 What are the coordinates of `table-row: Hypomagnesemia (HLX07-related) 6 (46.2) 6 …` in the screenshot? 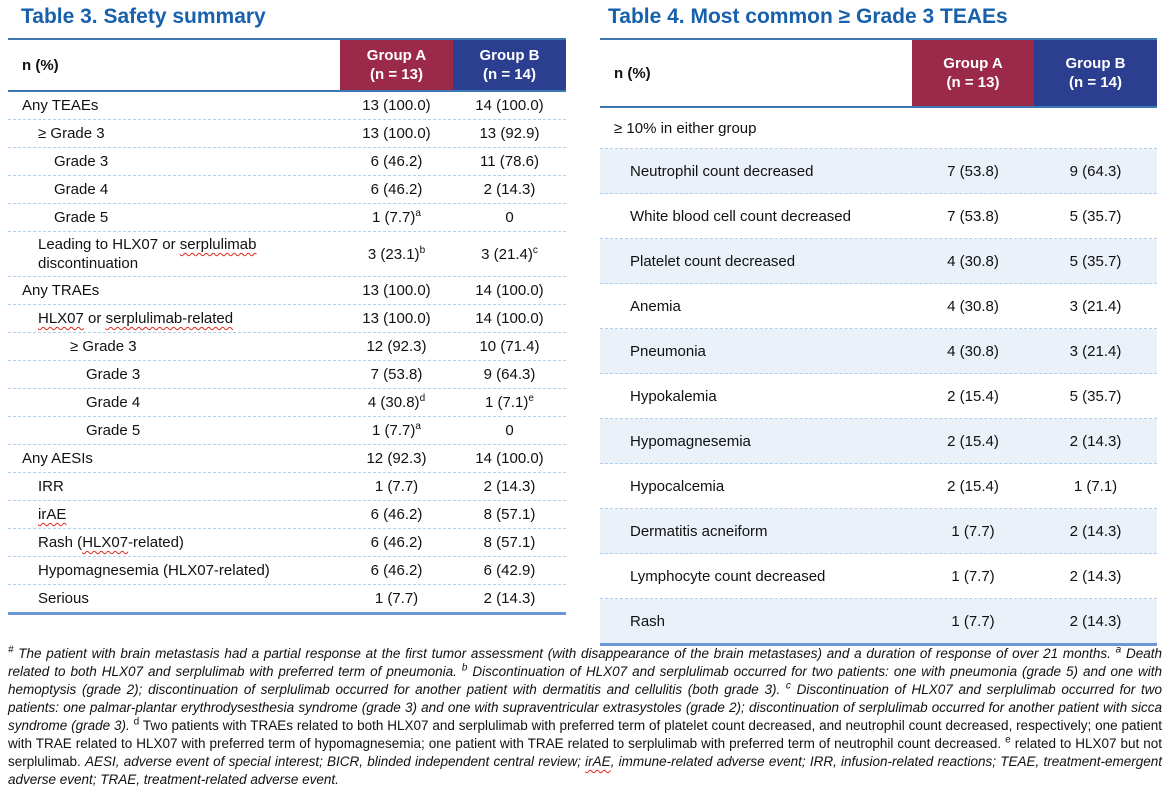 It's located at (287, 571).